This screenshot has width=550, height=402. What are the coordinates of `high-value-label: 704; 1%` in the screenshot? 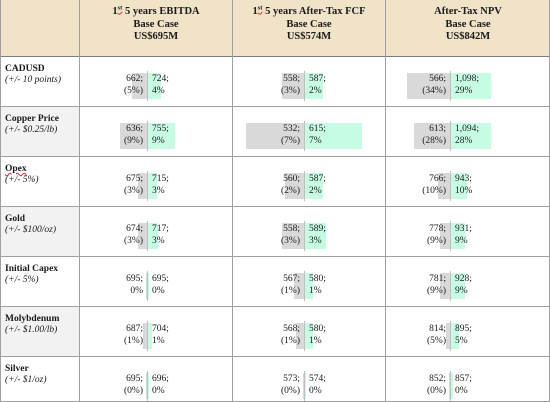 It's located at (160, 335).